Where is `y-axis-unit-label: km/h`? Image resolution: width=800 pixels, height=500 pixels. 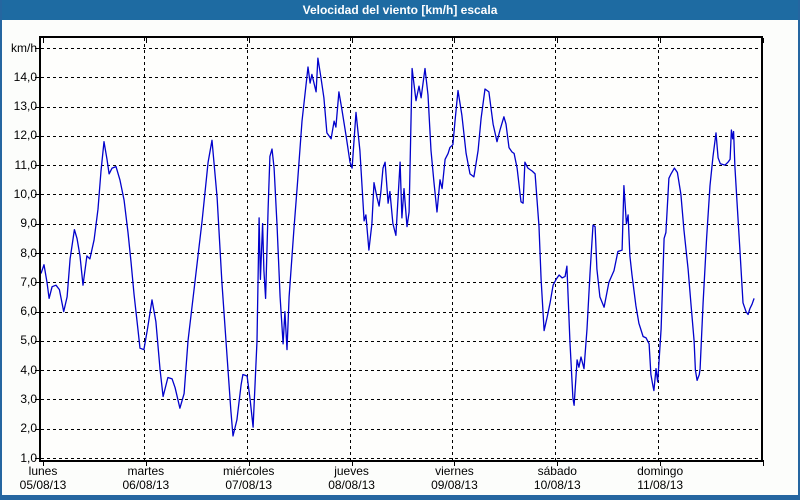 y-axis-unit-label: km/h is located at coordinates (23, 47).